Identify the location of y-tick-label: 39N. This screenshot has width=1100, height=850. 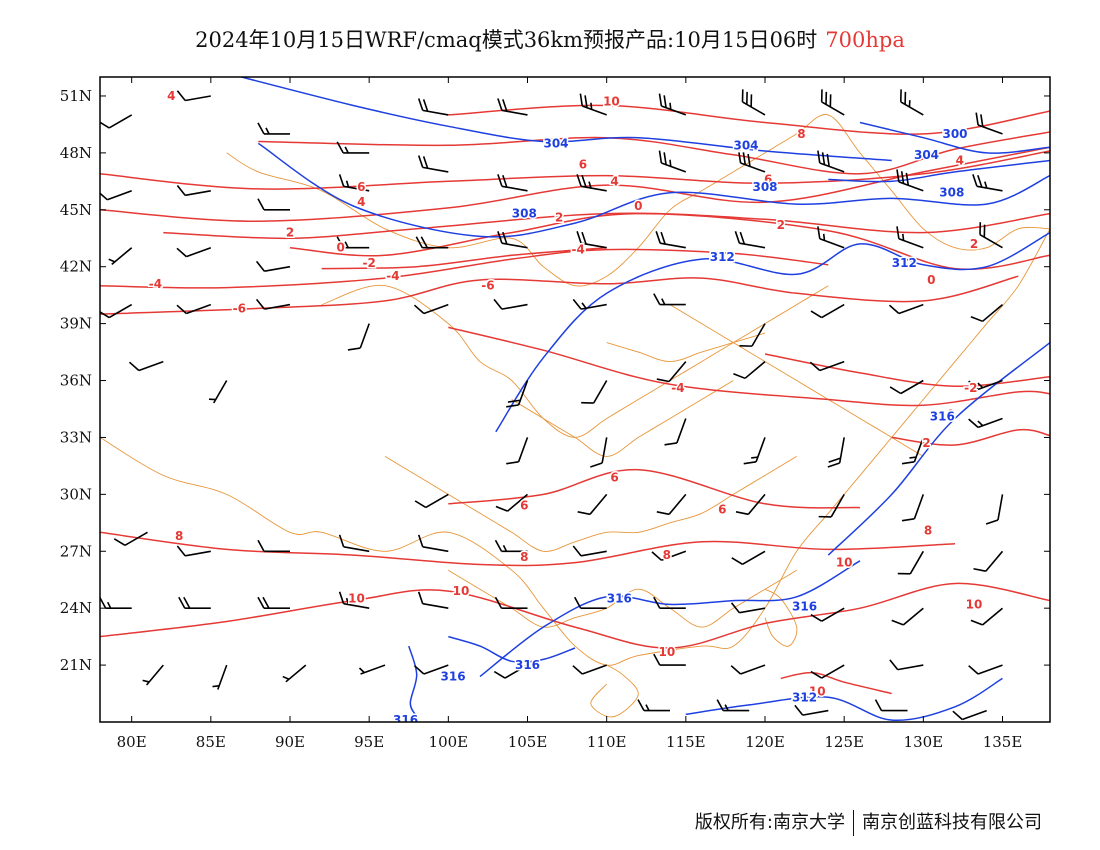
(76, 324).